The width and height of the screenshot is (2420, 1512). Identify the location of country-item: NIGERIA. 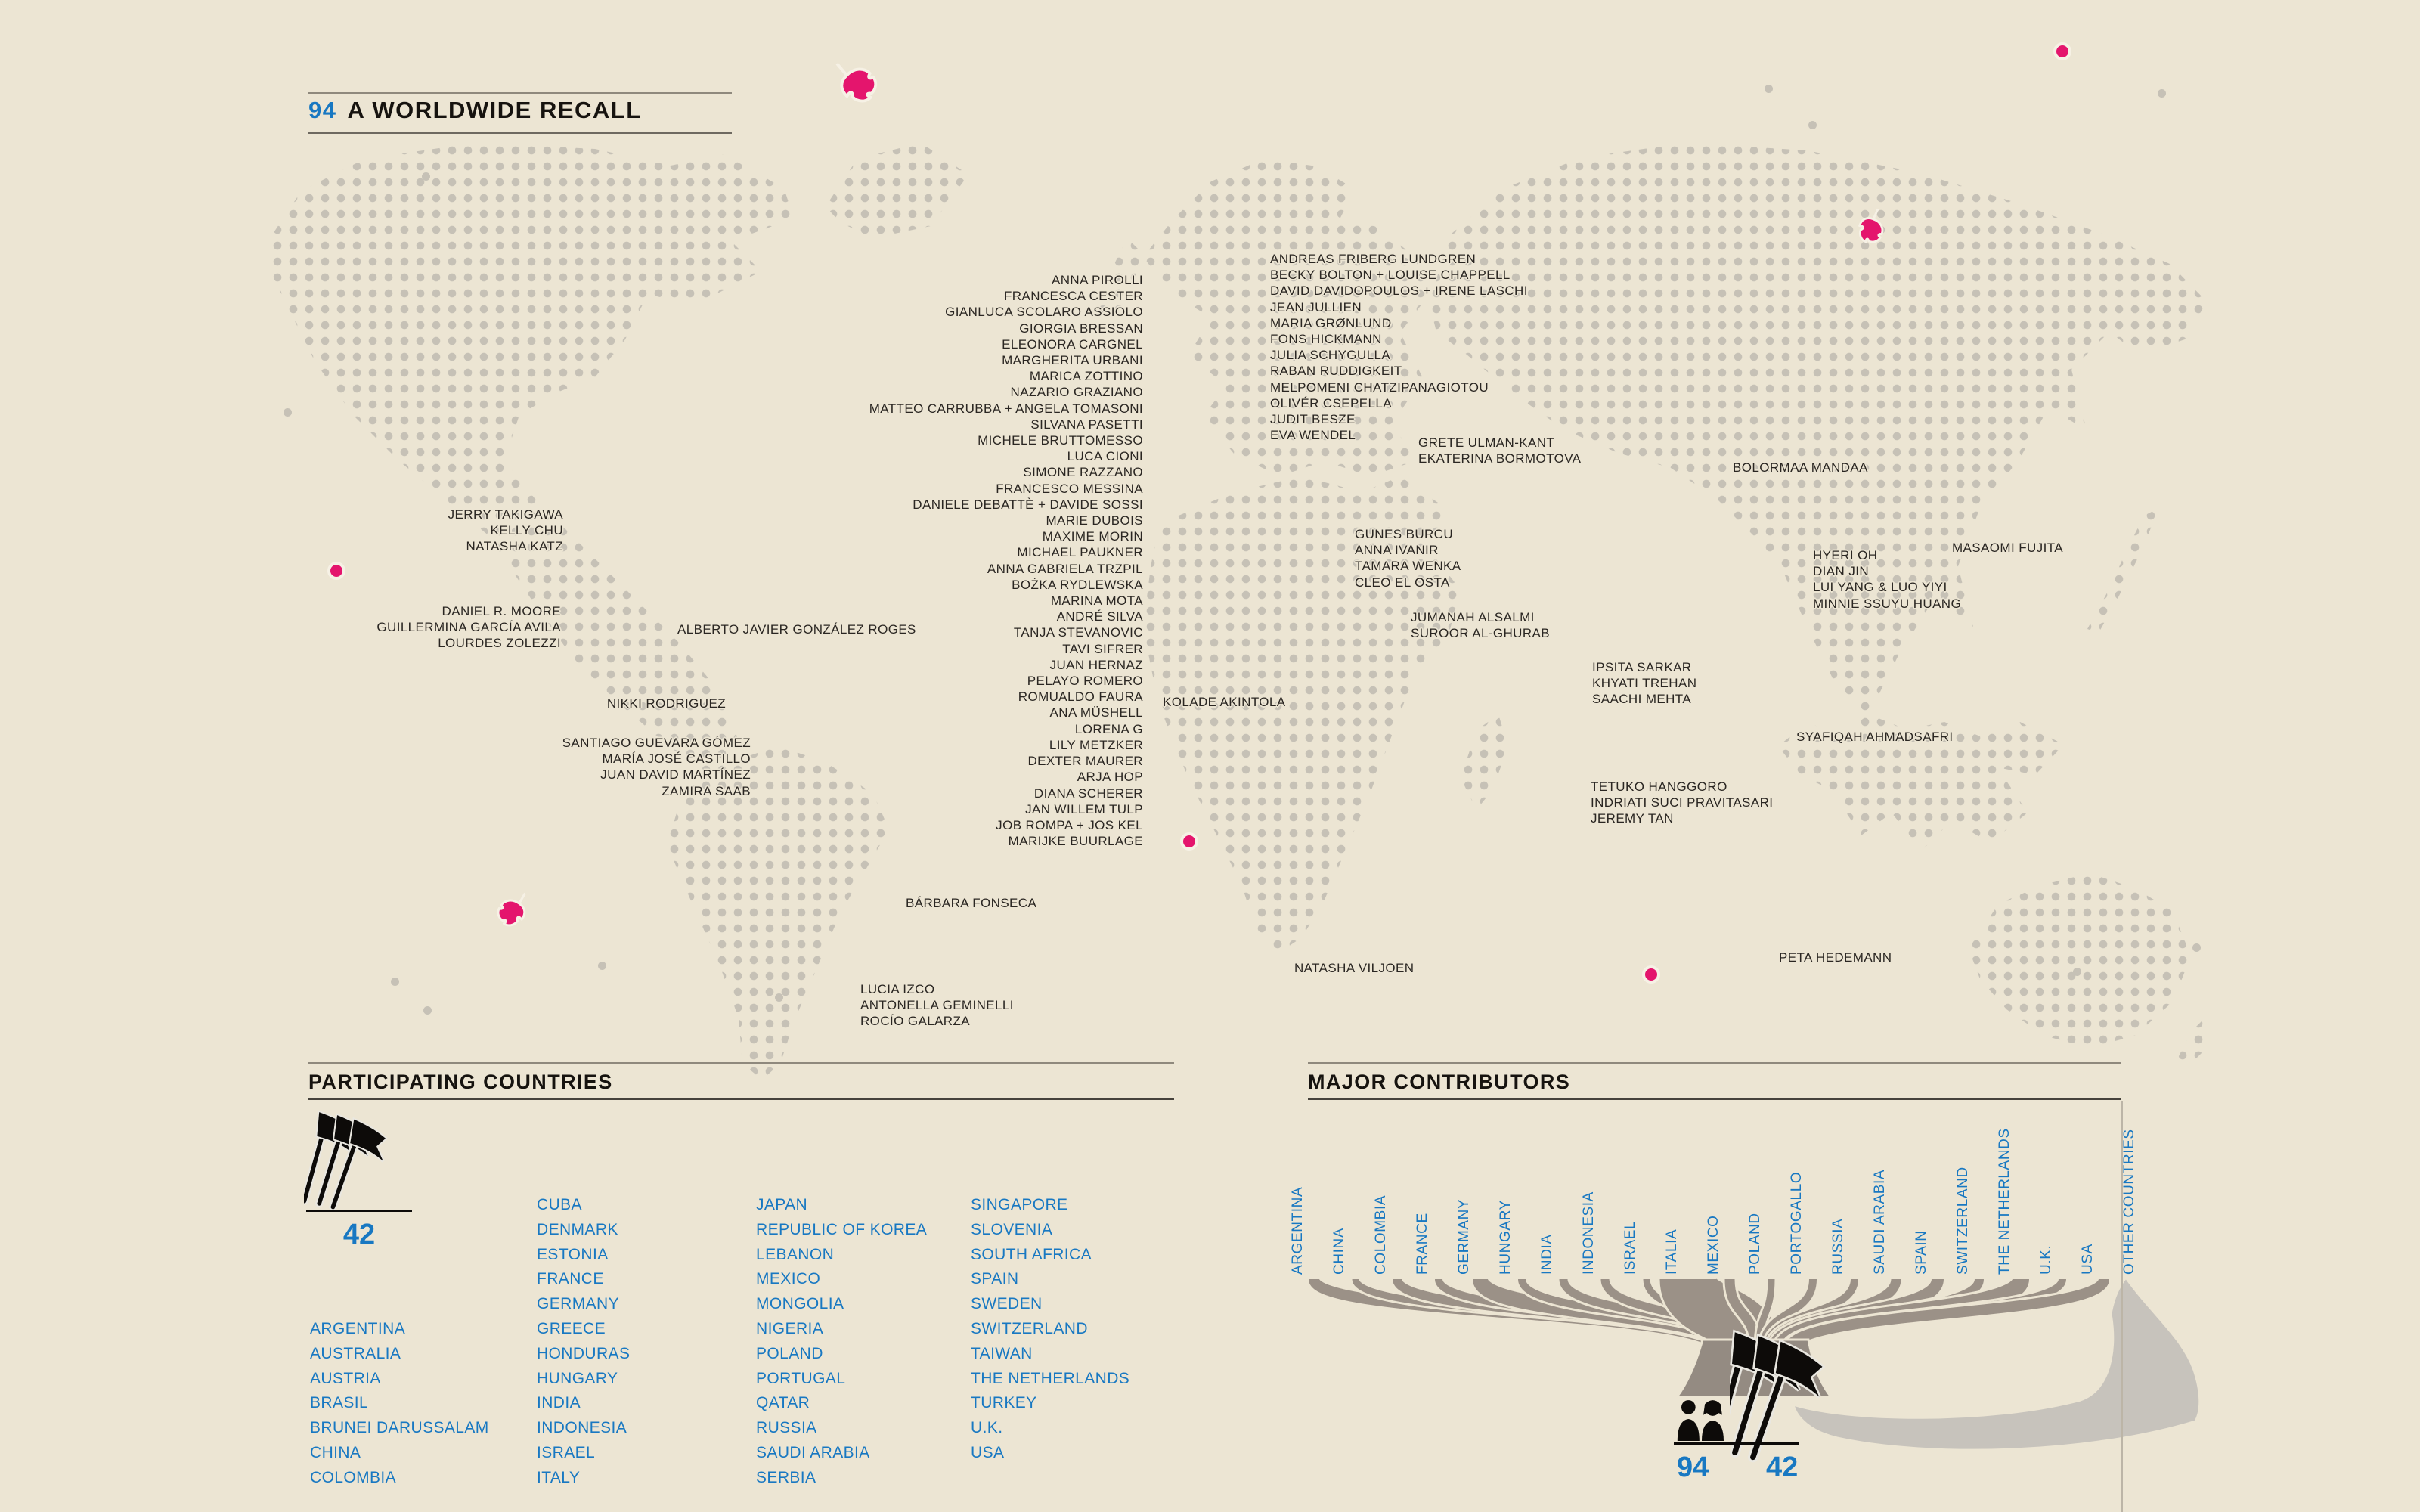
(790, 1328).